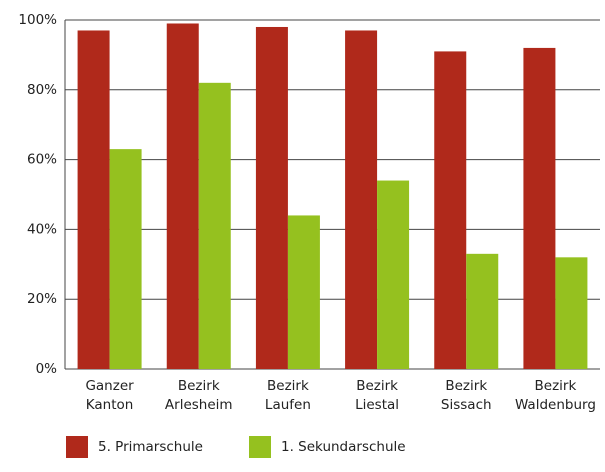 The width and height of the screenshot is (605, 472). What do you see at coordinates (42, 299) in the screenshot?
I see `y-tick-label: 20%` at bounding box center [42, 299].